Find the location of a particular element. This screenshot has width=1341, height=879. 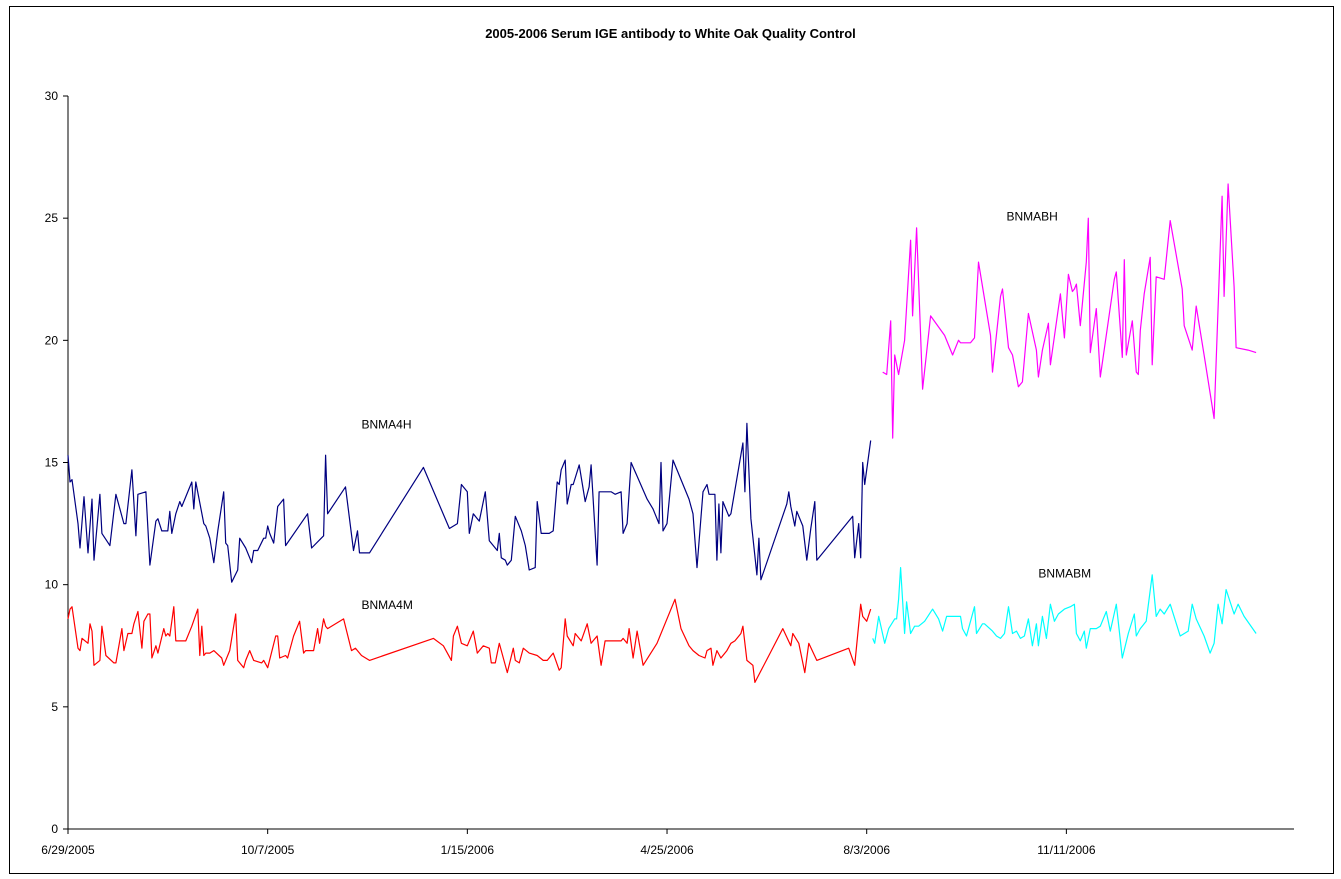

y-tick-label: 5 is located at coordinates (54, 707).